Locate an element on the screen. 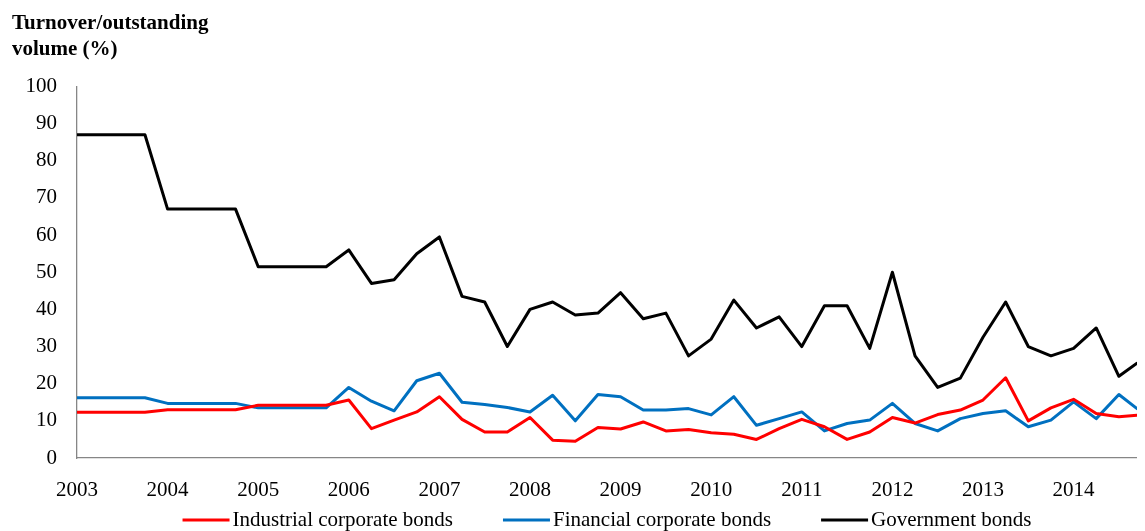 The image size is (1145, 531). x-tick-label: 2008 is located at coordinates (529, 489).